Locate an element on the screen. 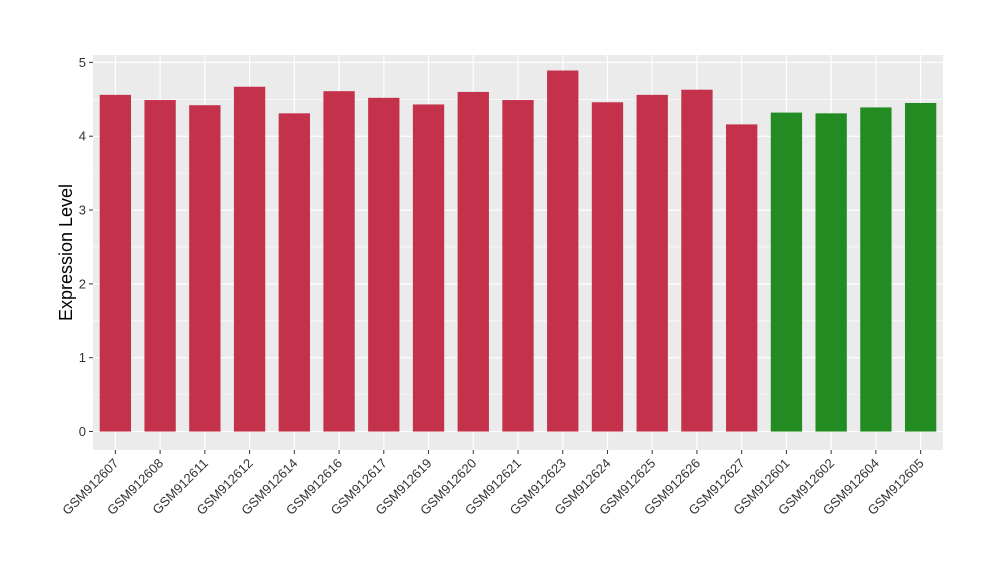 The height and width of the screenshot is (580, 1000). y-tick-label: 0 is located at coordinates (82, 431).